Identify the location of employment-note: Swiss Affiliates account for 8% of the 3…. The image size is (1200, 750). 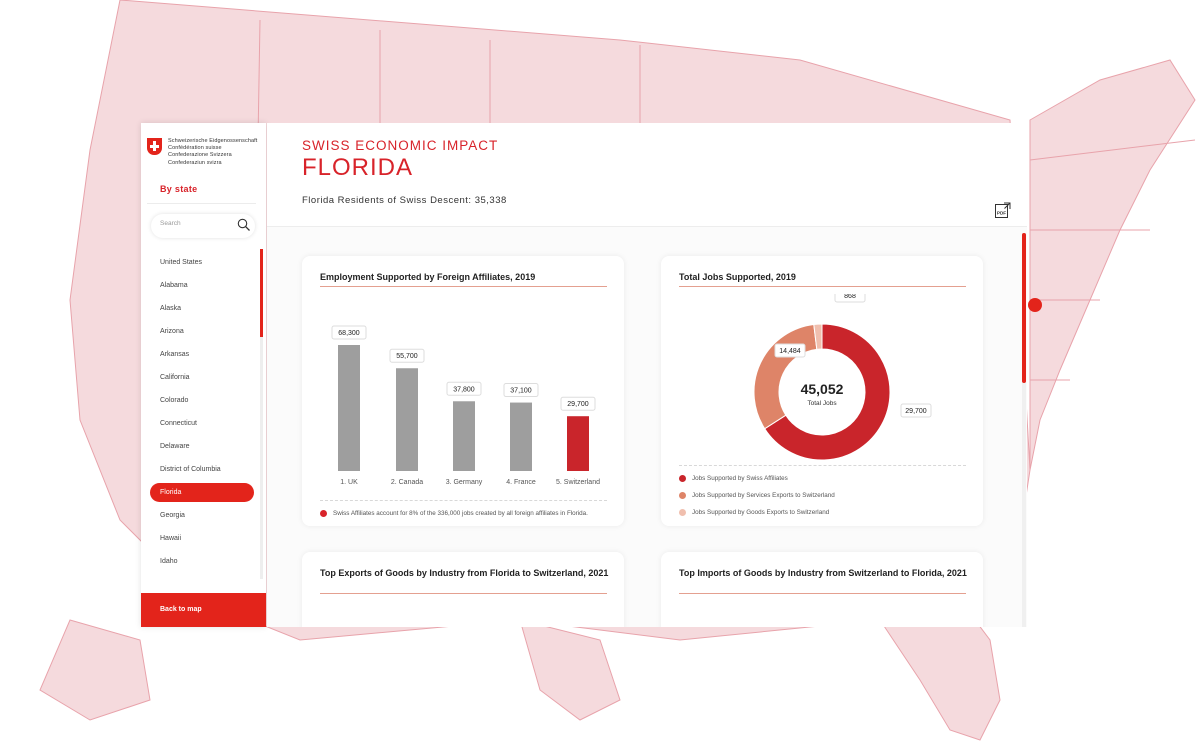
(454, 513).